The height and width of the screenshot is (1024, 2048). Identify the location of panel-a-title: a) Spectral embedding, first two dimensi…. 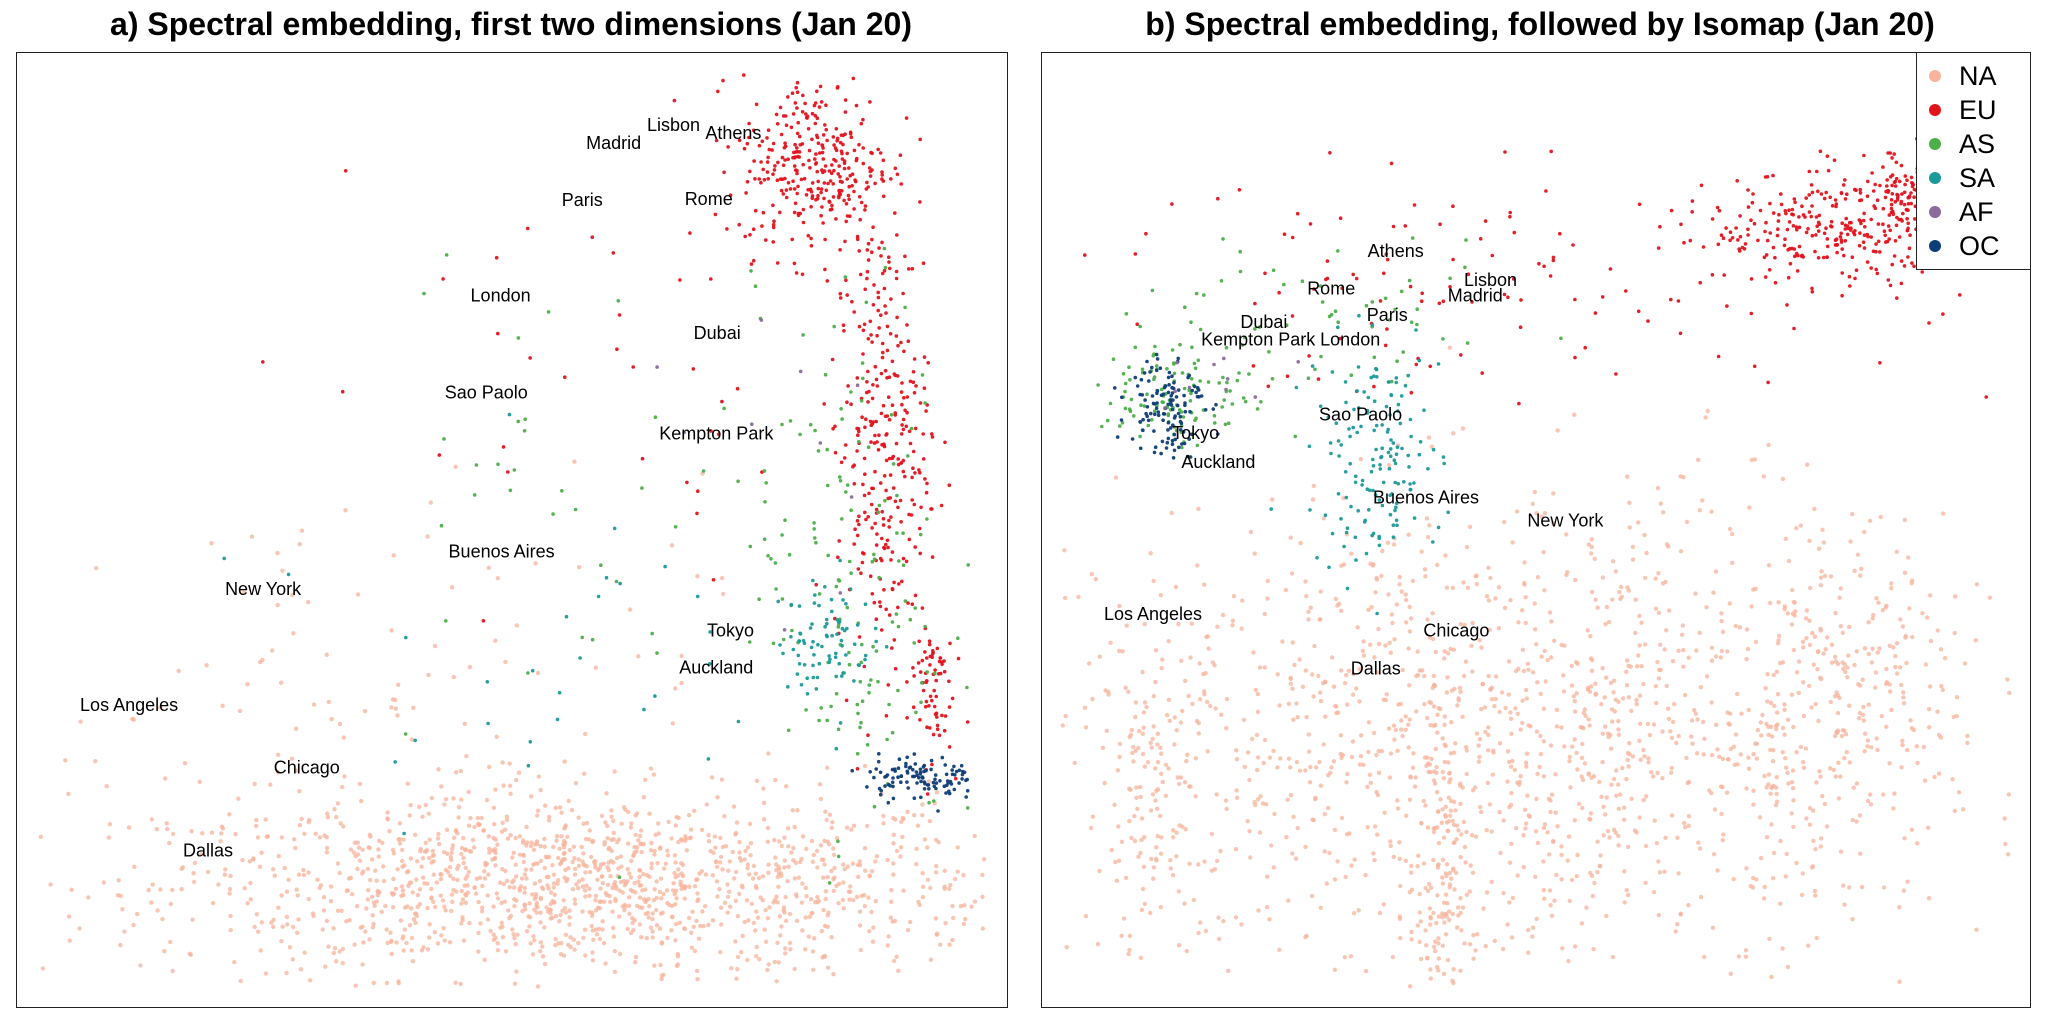
(511, 24).